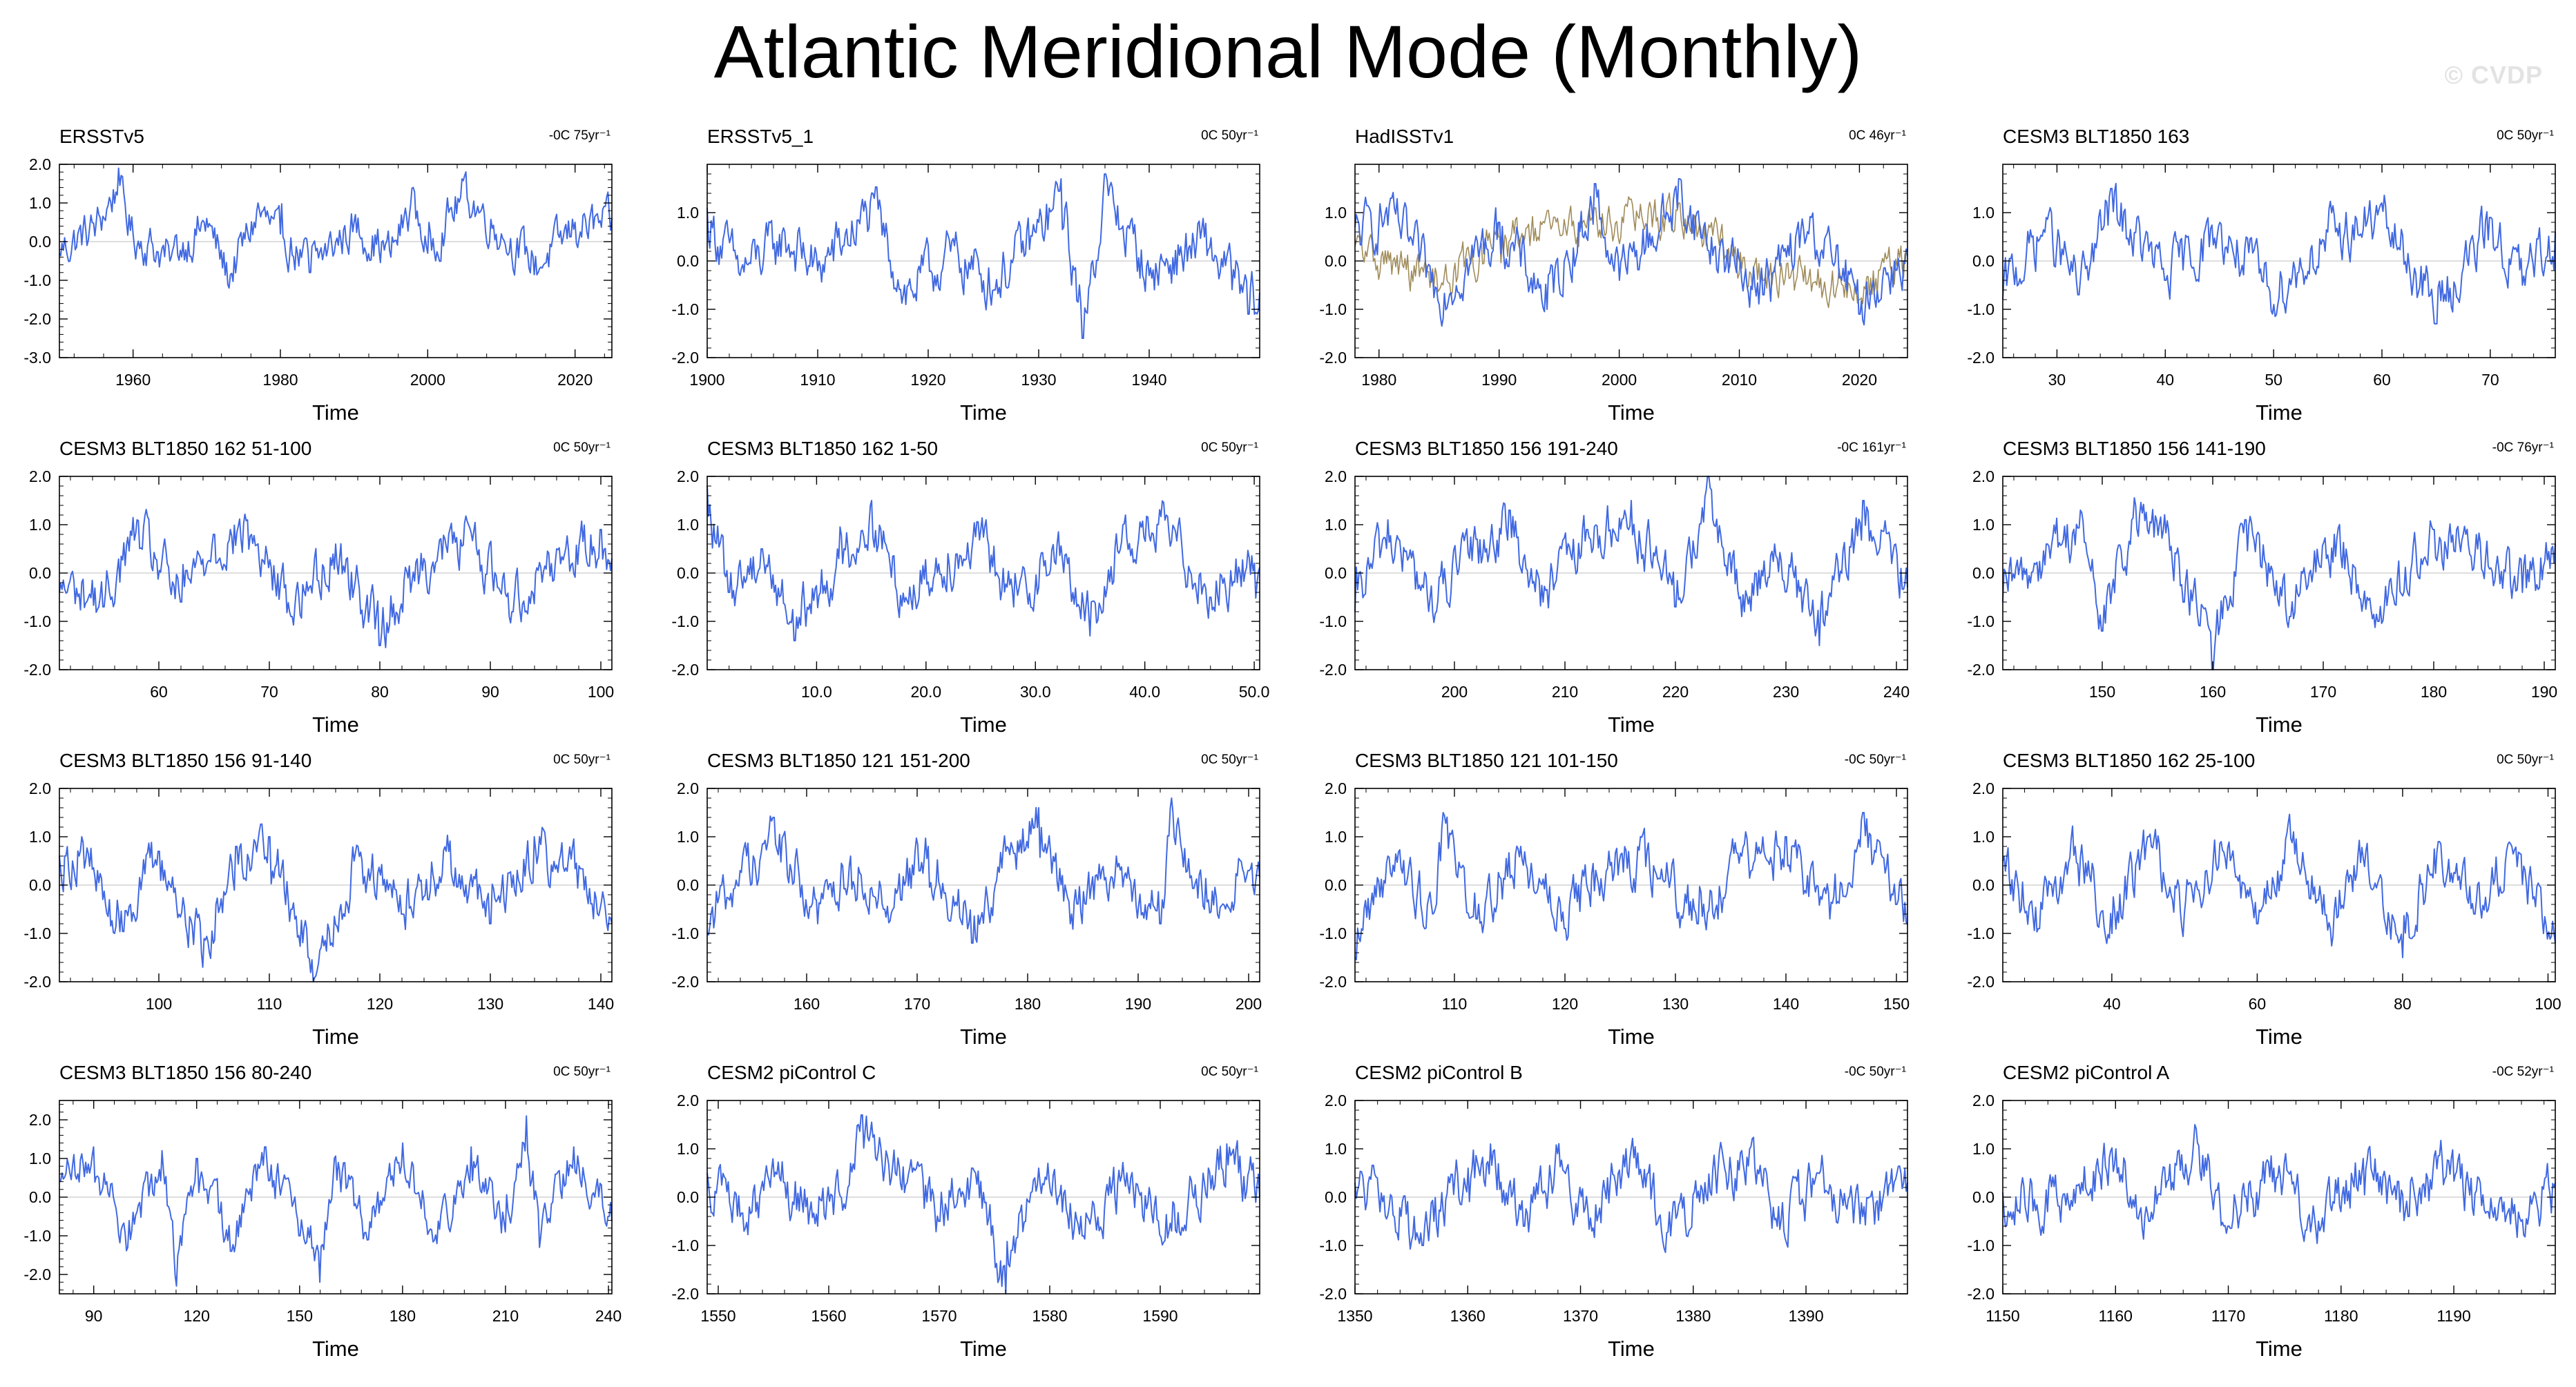 The width and height of the screenshot is (2576, 1387). What do you see at coordinates (1805, 1316) in the screenshot?
I see `x-tick-label: 1390` at bounding box center [1805, 1316].